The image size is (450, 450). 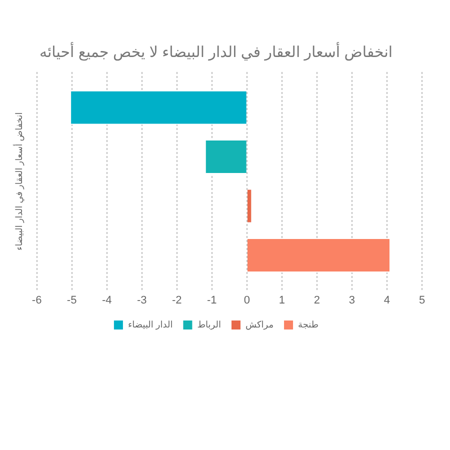 What do you see at coordinates (71, 300) in the screenshot?
I see `x-tick-label: -5` at bounding box center [71, 300].